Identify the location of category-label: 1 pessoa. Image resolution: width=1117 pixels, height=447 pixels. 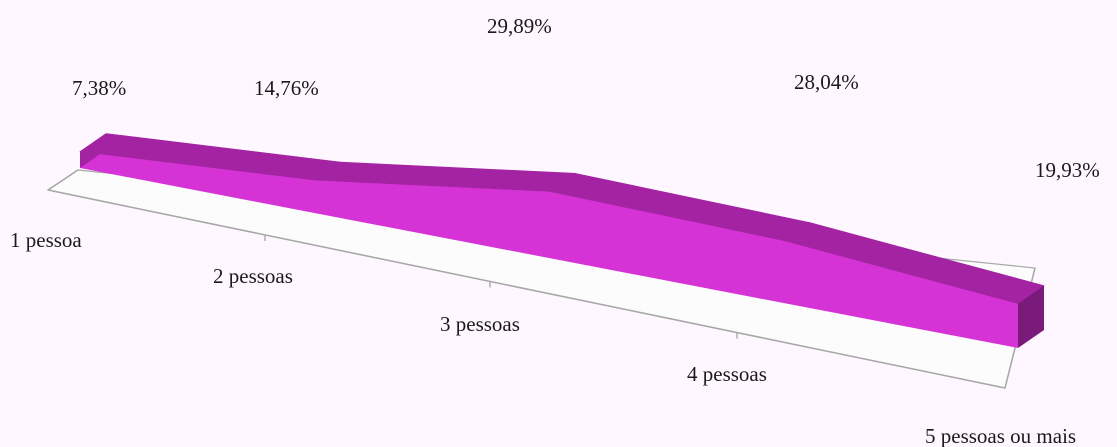
(46, 240).